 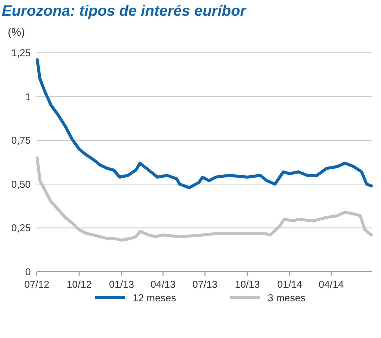 I want to click on chart-title: Eurozona: tipos de interés euríbor, so click(x=125, y=11).